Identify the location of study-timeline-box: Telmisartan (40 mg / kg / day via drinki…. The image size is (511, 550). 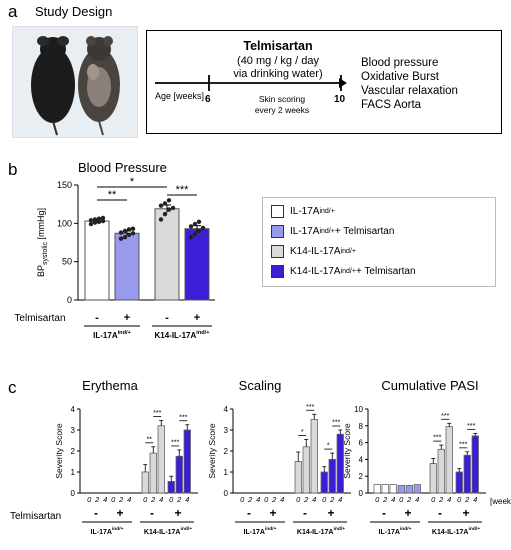
(324, 82).